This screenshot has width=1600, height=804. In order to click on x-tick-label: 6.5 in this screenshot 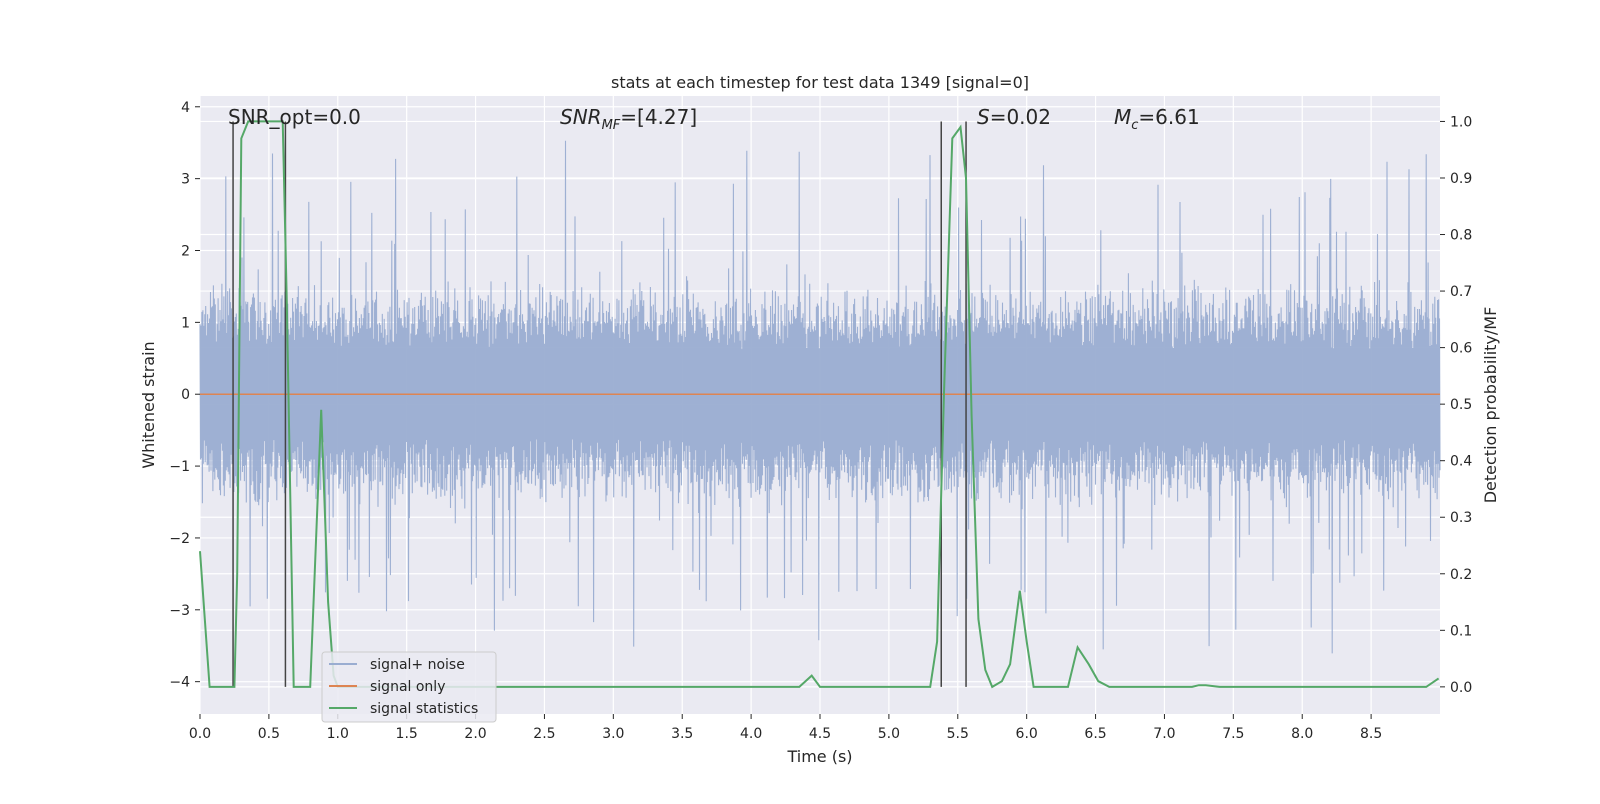, I will do `click(1095, 734)`.